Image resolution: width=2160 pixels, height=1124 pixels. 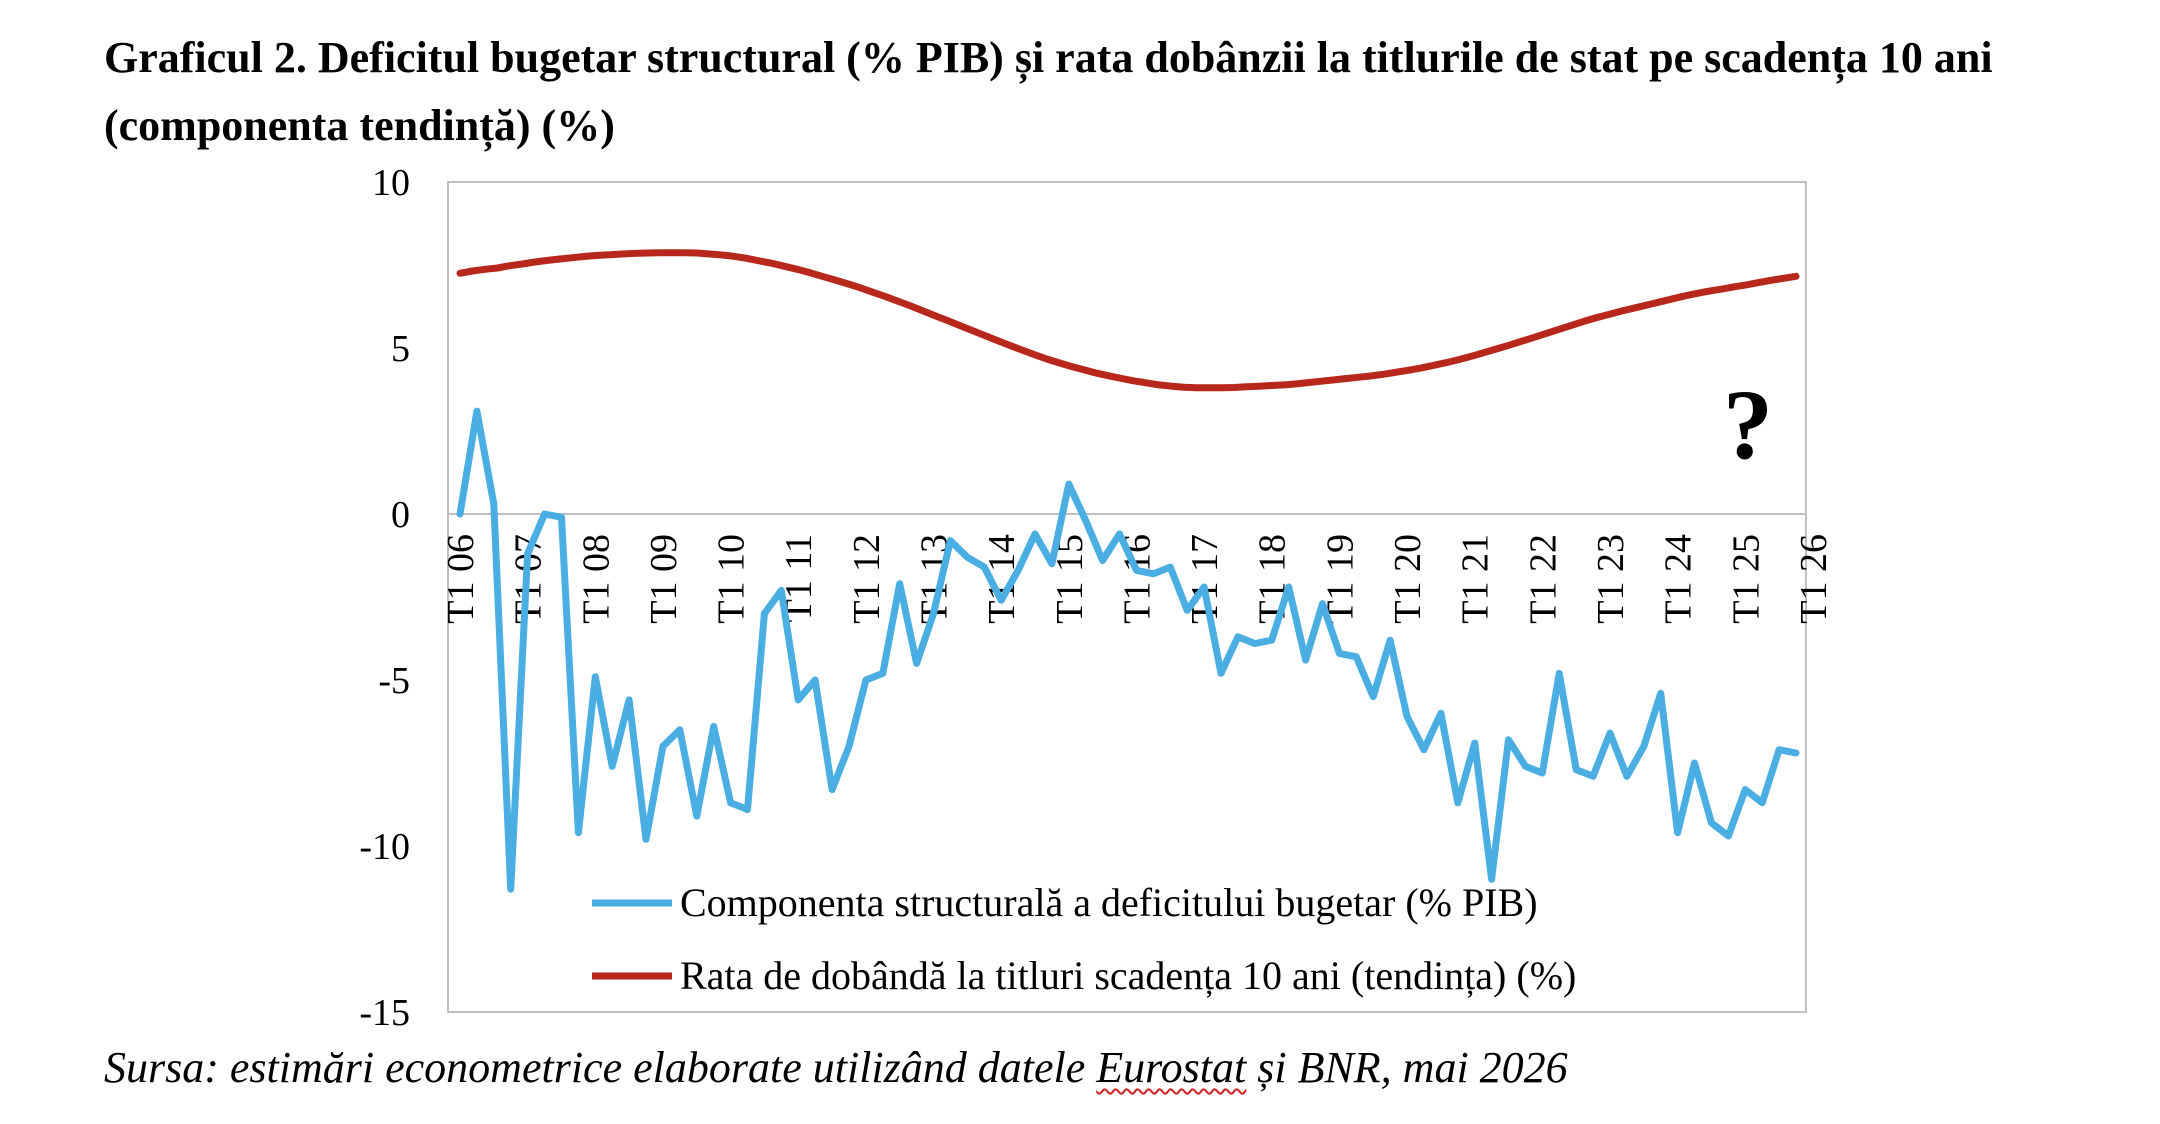 I want to click on x-tick-label: T1 08, so click(x=596, y=579).